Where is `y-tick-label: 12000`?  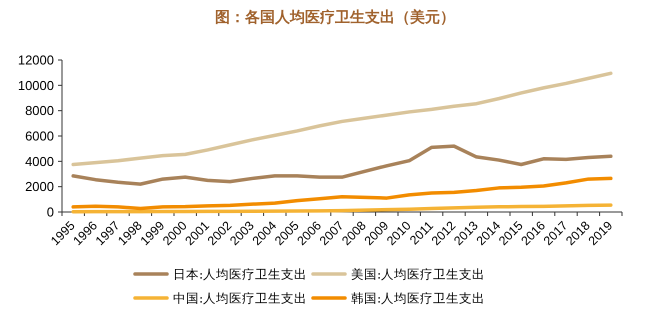
y-tick-label: 12000 is located at coordinates (36, 60).